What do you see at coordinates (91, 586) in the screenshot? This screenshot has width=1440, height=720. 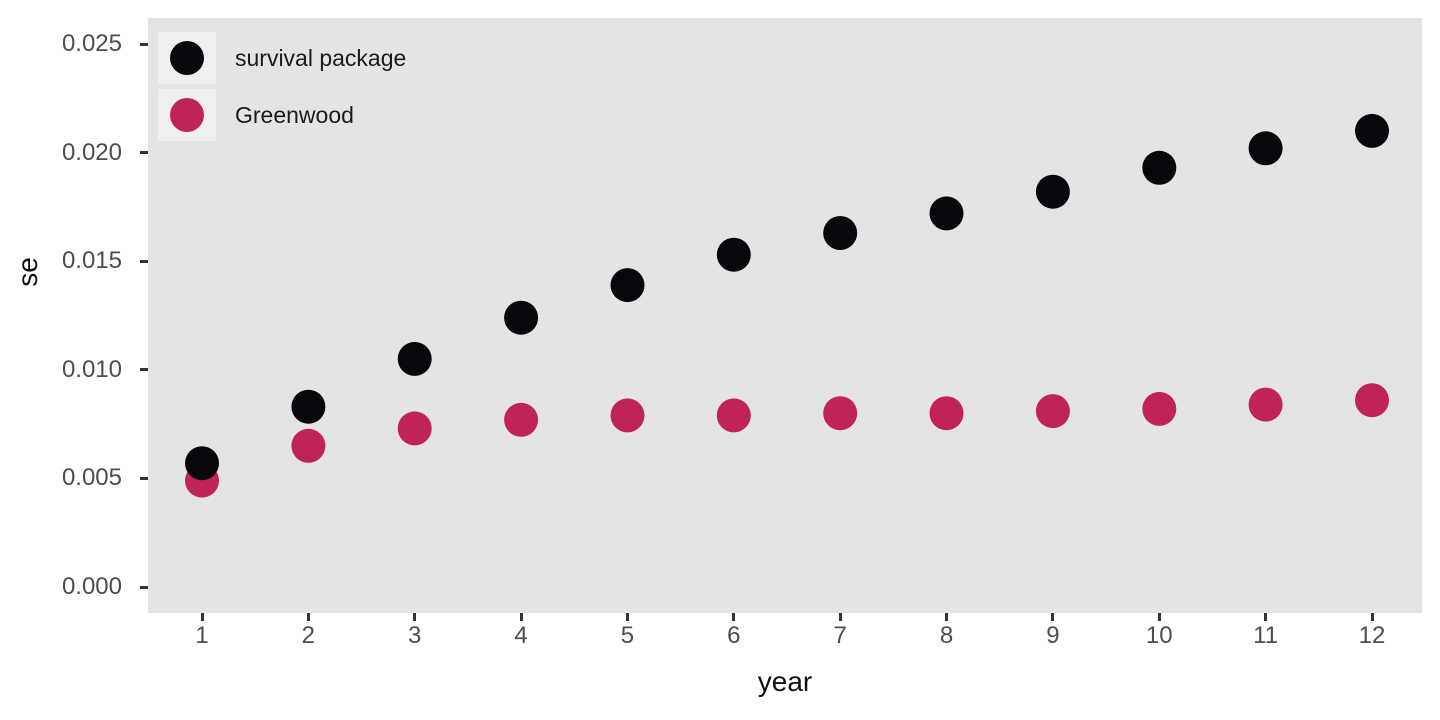 I see `y-tick-label: 0.000` at bounding box center [91, 586].